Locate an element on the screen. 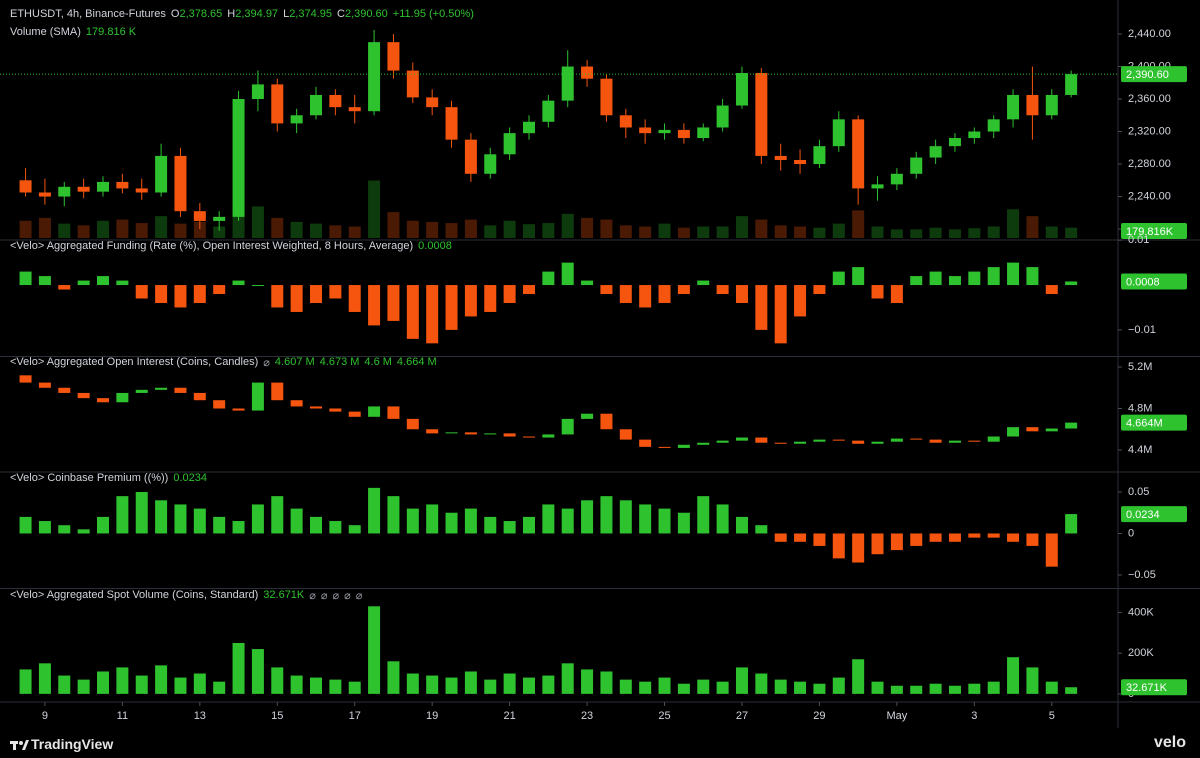 The height and width of the screenshot is (758, 1200). legend-value: 4.6 M is located at coordinates (378, 362).